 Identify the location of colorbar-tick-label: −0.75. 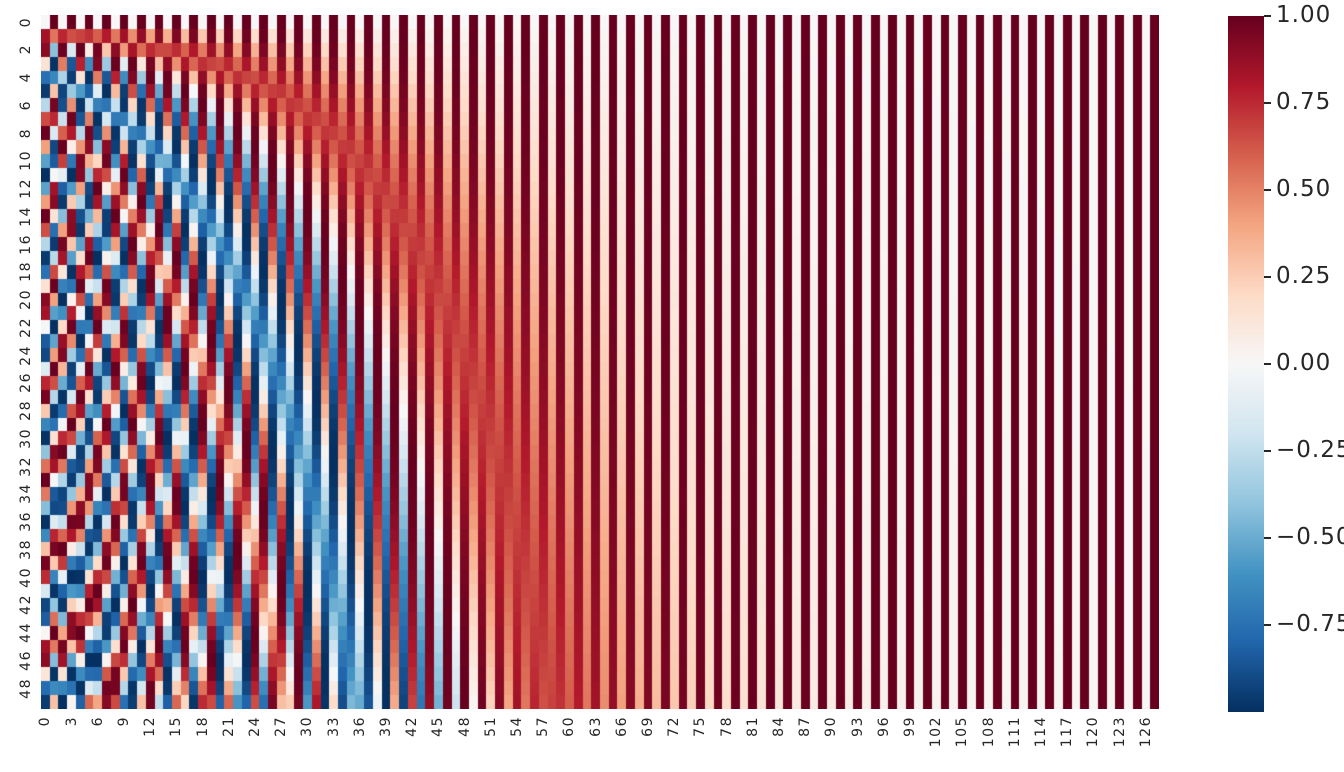
(1310, 624).